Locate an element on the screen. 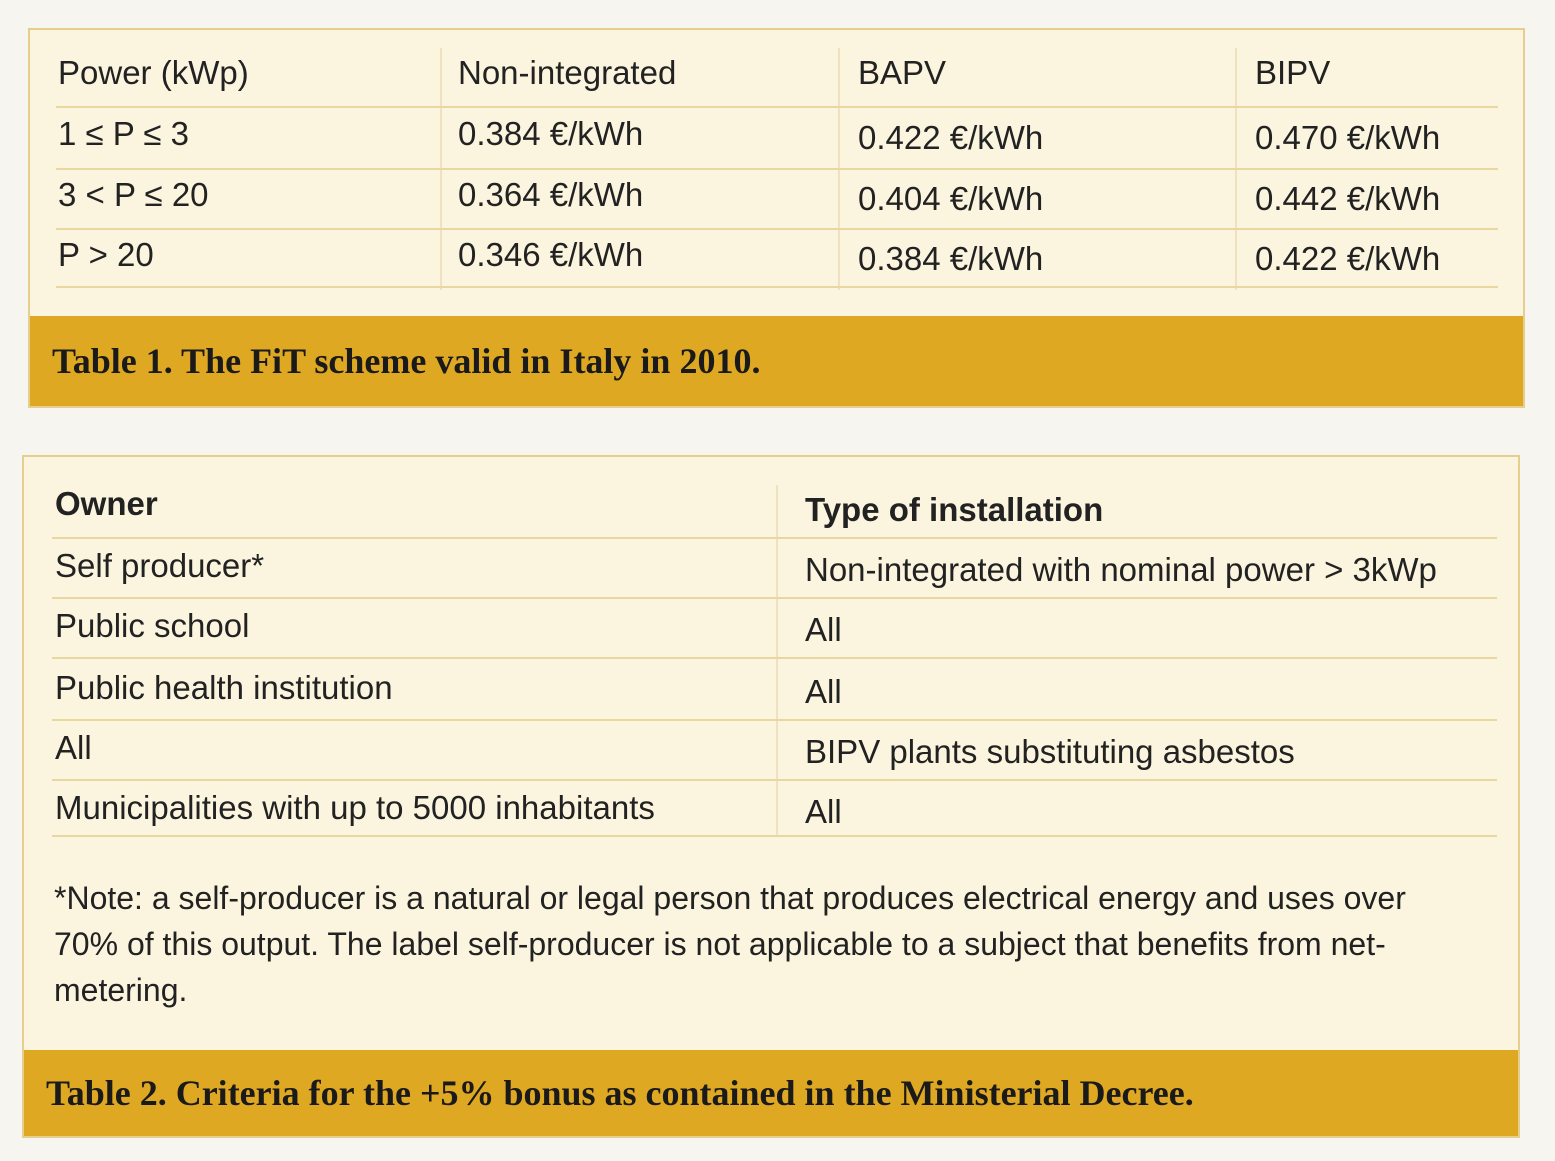  cell: BIPV plants substituting asbestos is located at coordinates (1050, 751).